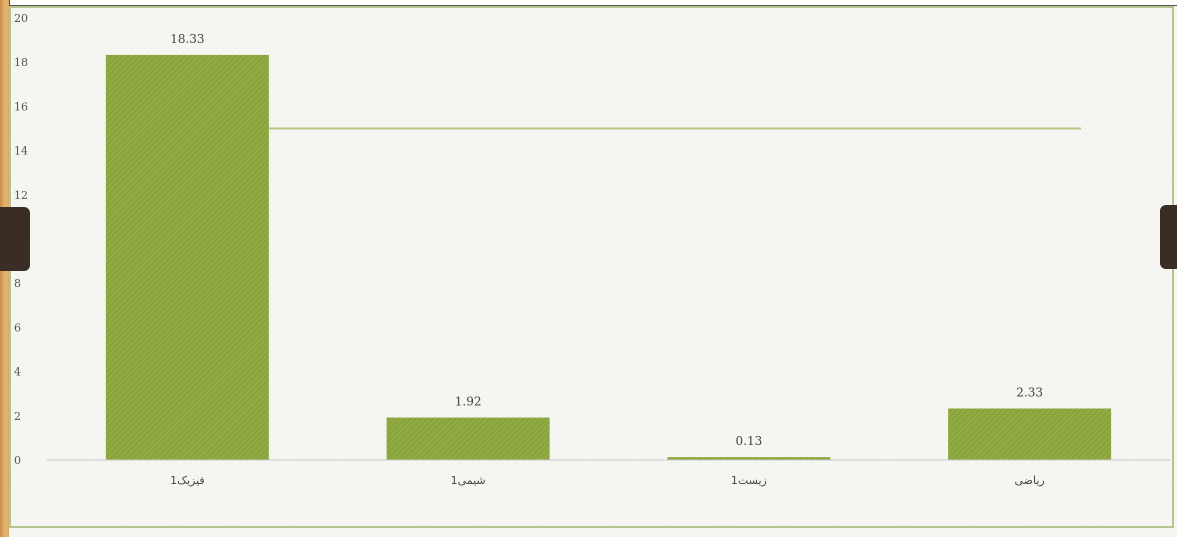 This screenshot has height=537, width=1177. Describe the element at coordinates (593, 3) in the screenshot. I see `top-rule` at that location.